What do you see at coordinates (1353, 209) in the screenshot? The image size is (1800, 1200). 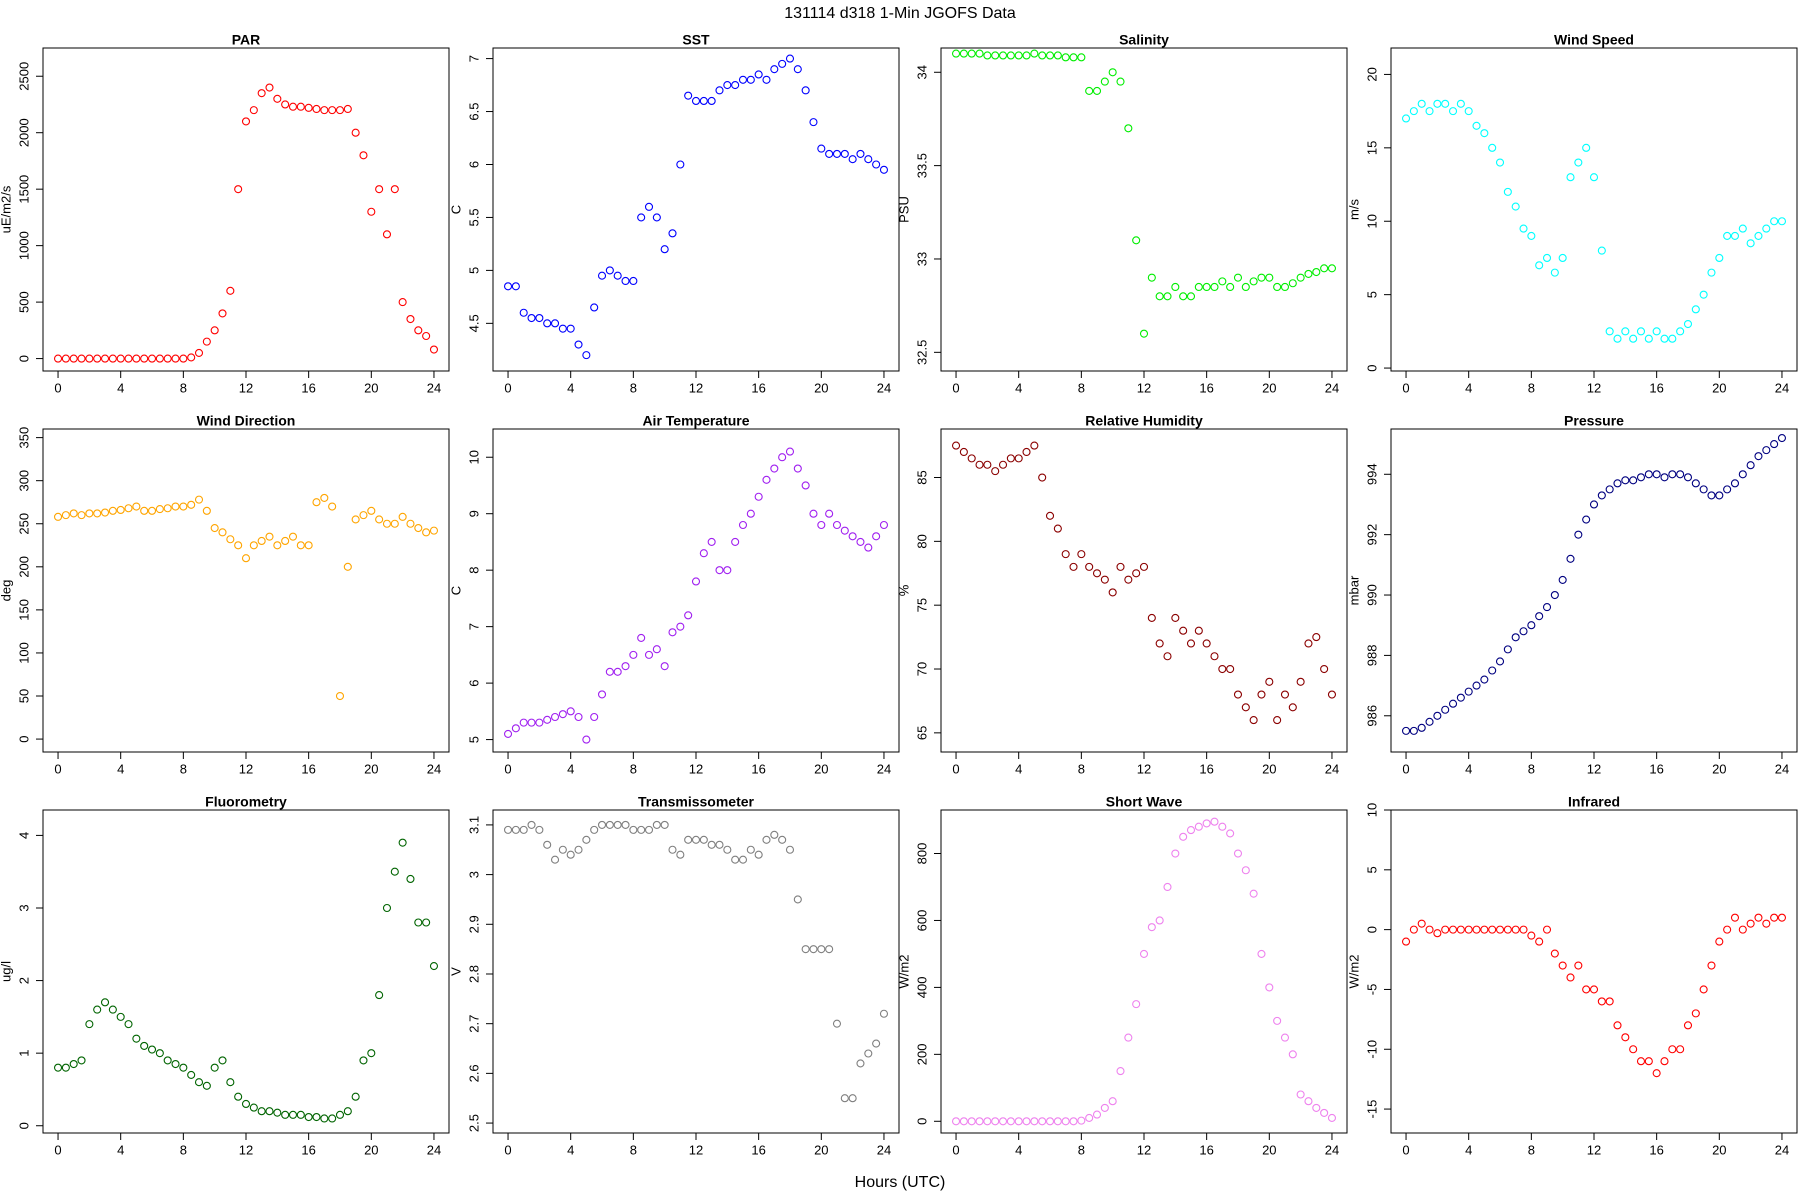 I see `y-axis-label: m/s` at bounding box center [1353, 209].